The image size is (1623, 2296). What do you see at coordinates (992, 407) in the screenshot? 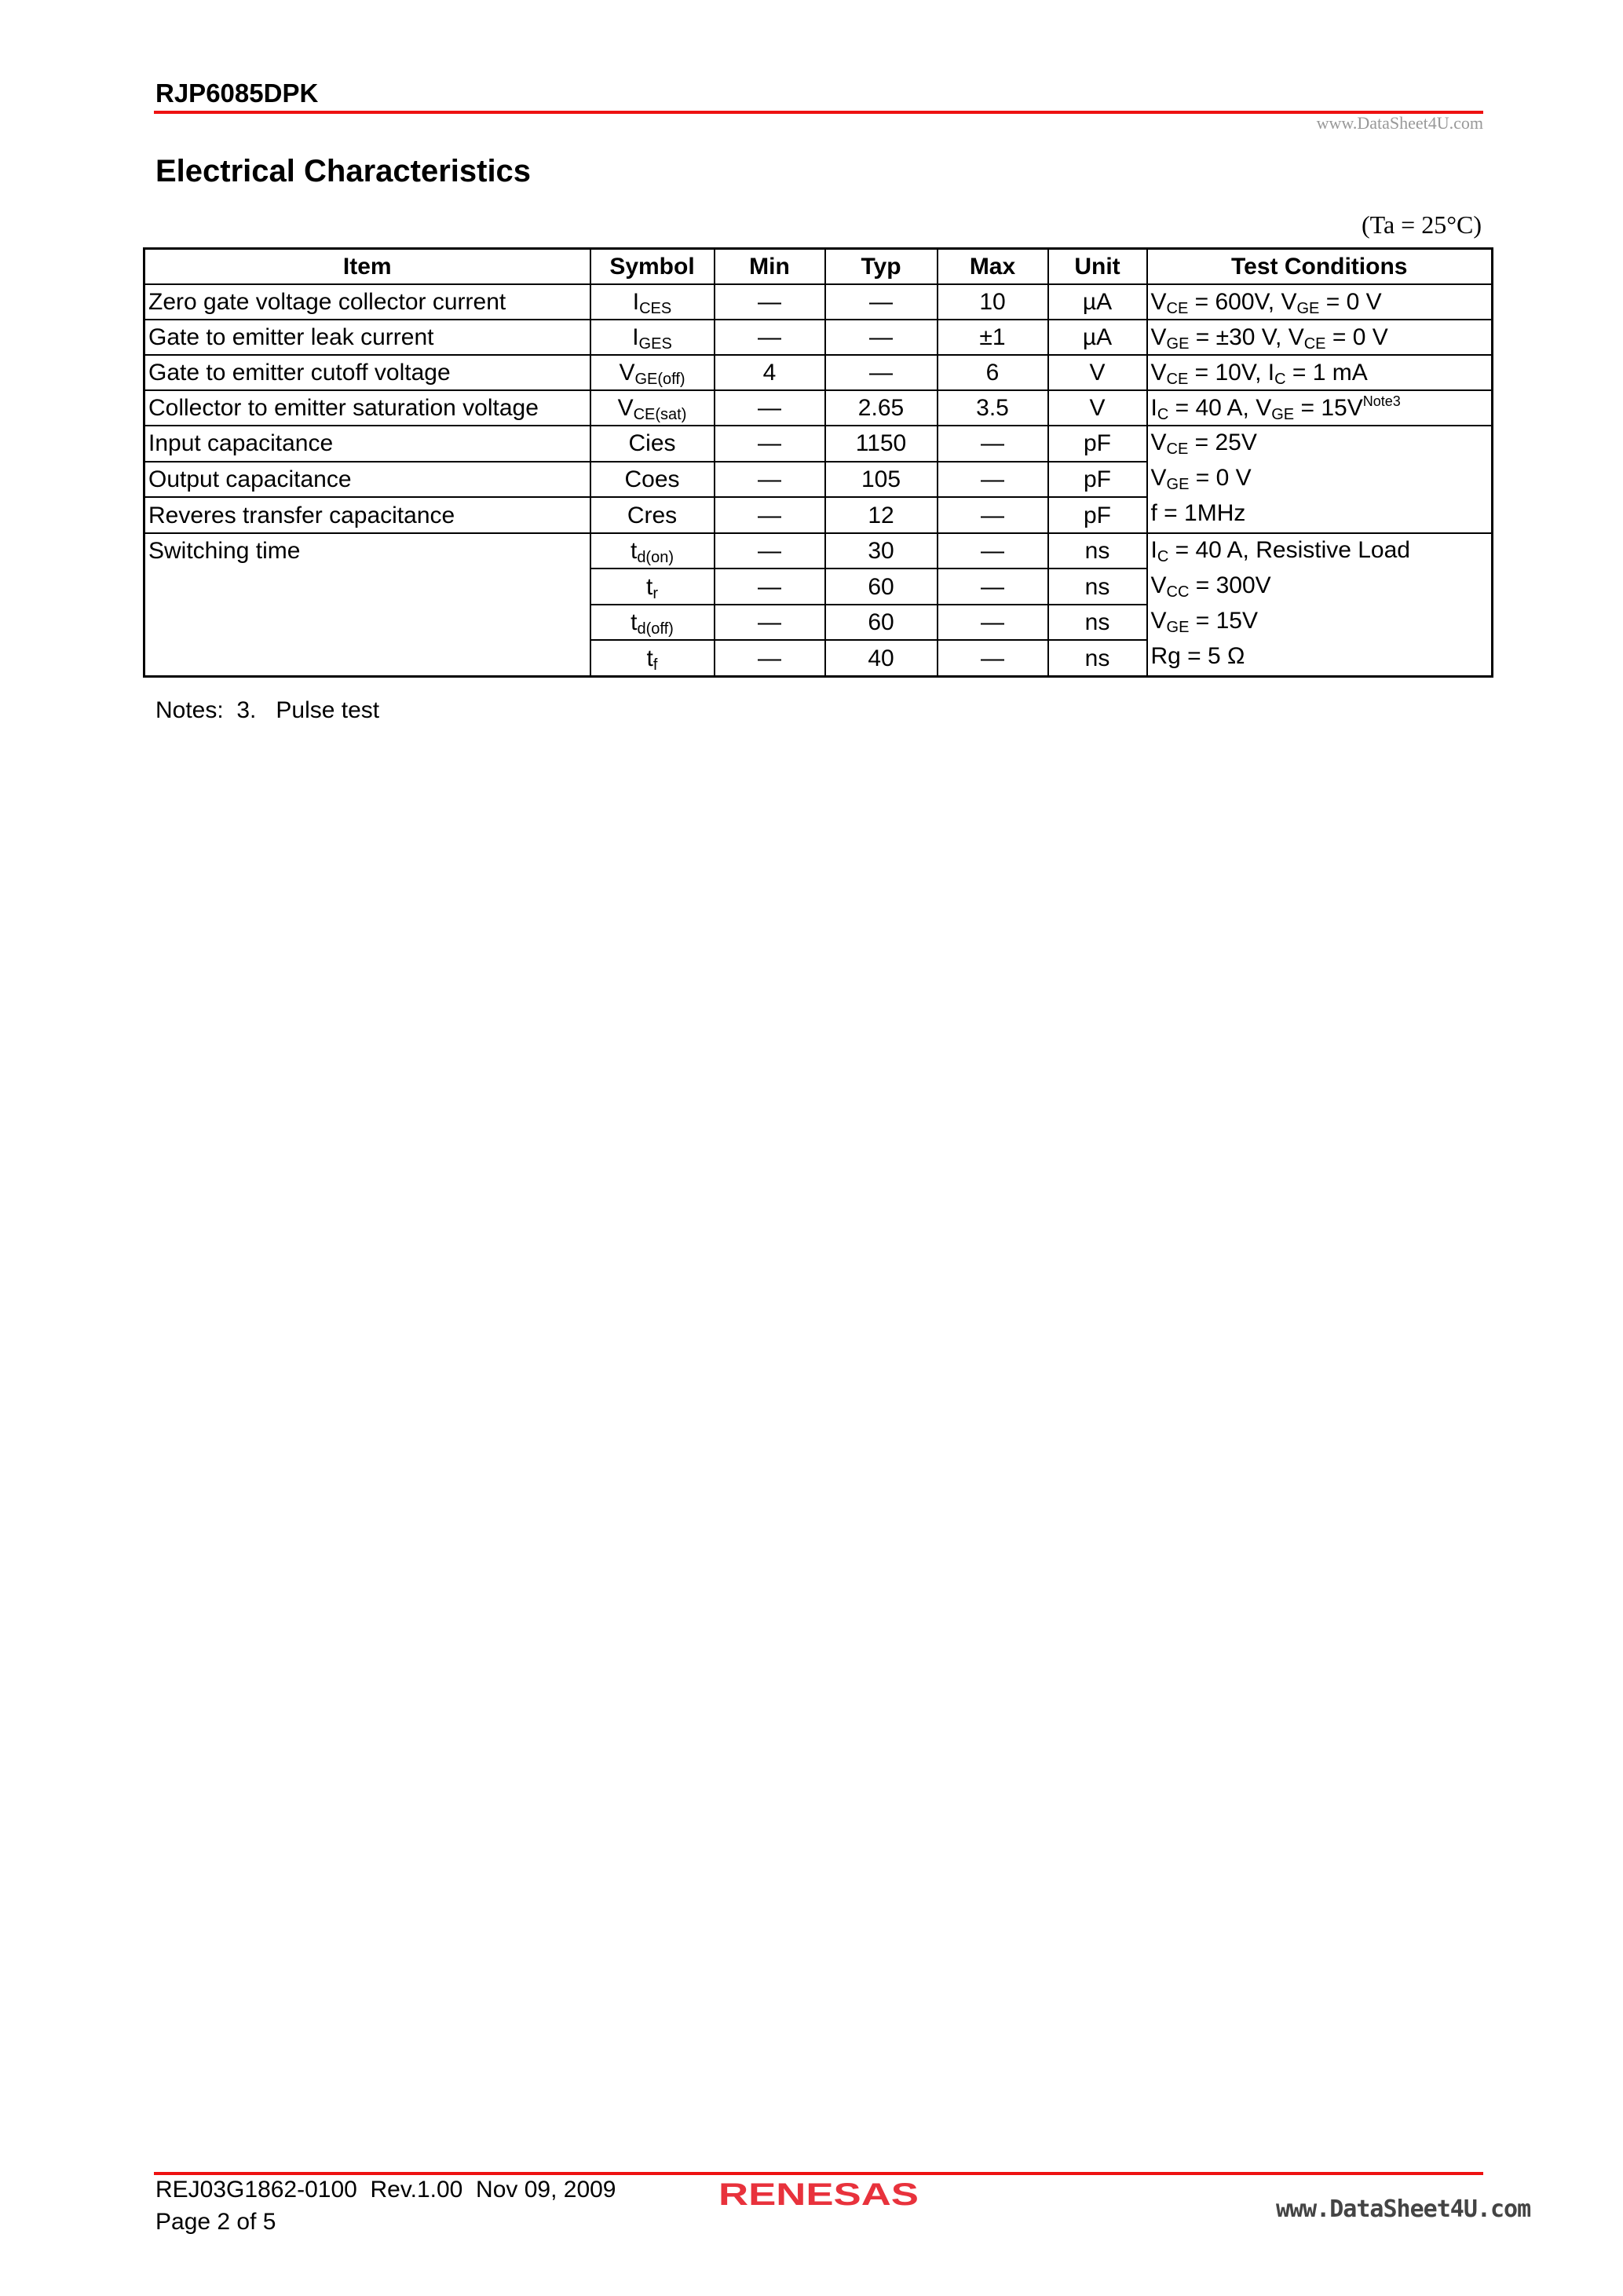
I see `max-cell: 3.5` at bounding box center [992, 407].